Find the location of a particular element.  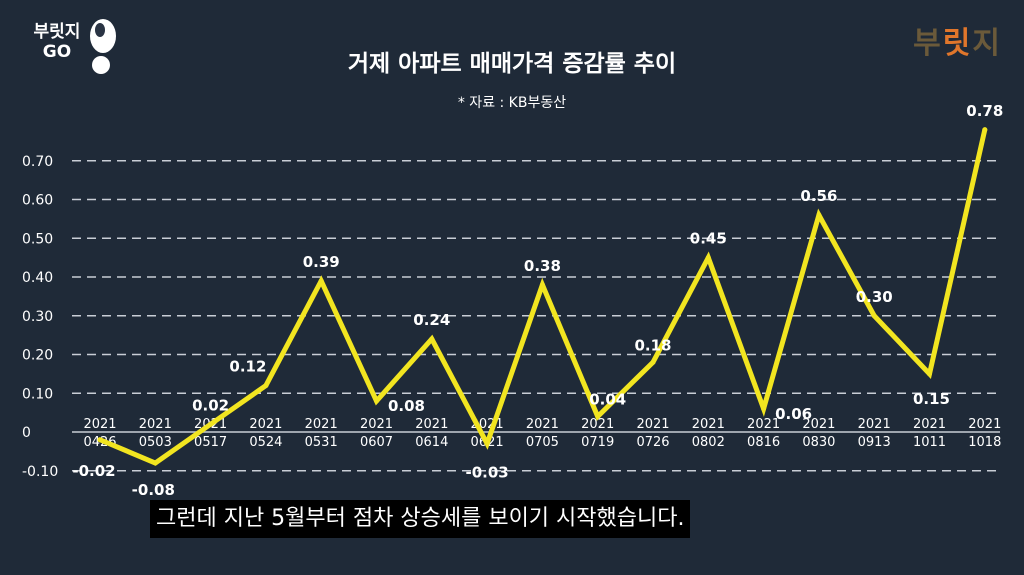

x-tick-label: 0524 is located at coordinates (265, 442).